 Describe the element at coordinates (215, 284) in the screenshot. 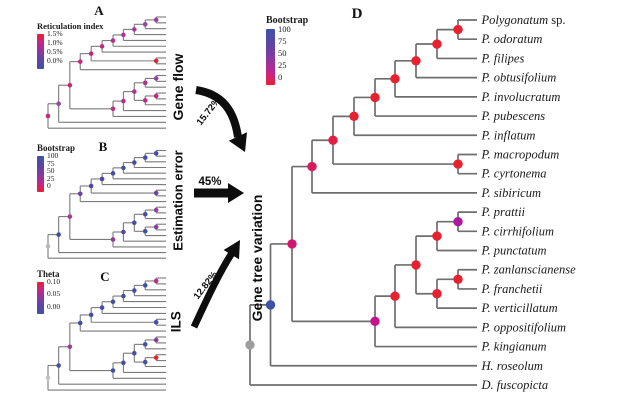

I see `ils-arrow` at that location.